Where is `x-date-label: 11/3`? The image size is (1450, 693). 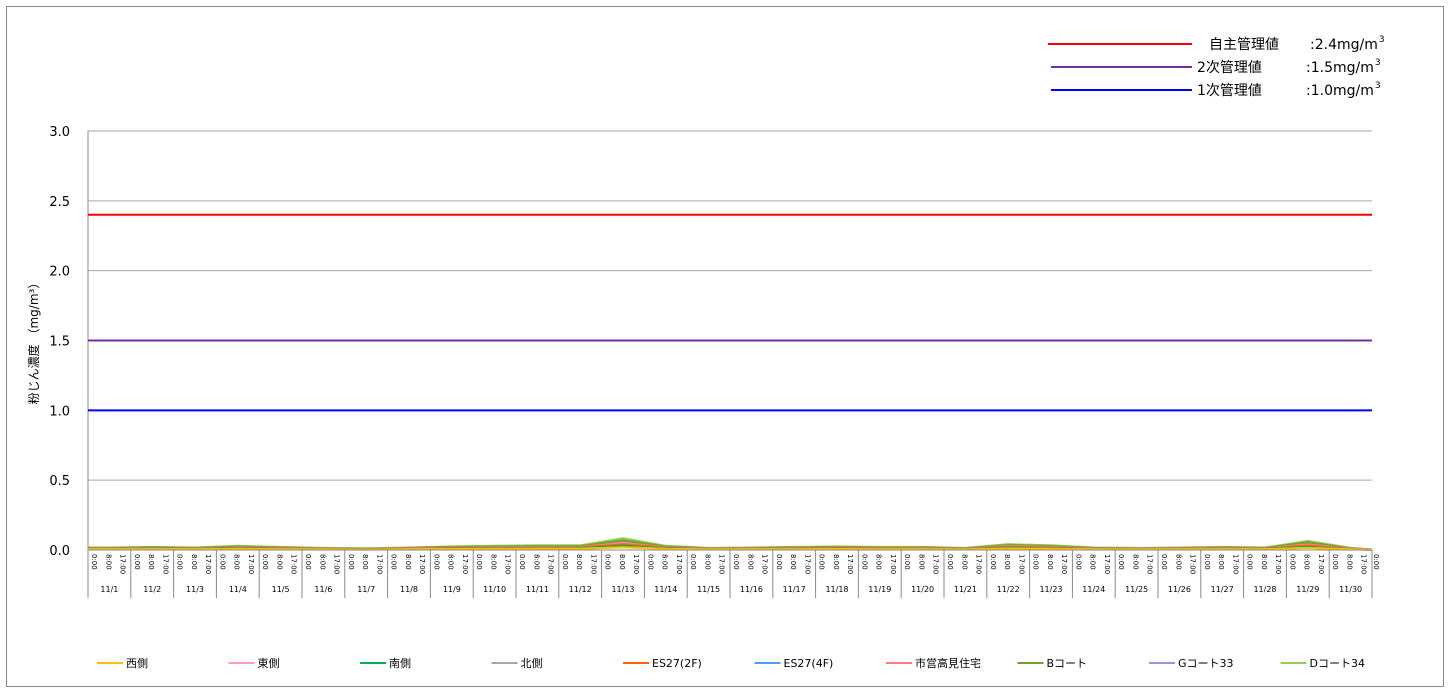
x-date-label: 11/3 is located at coordinates (195, 589).